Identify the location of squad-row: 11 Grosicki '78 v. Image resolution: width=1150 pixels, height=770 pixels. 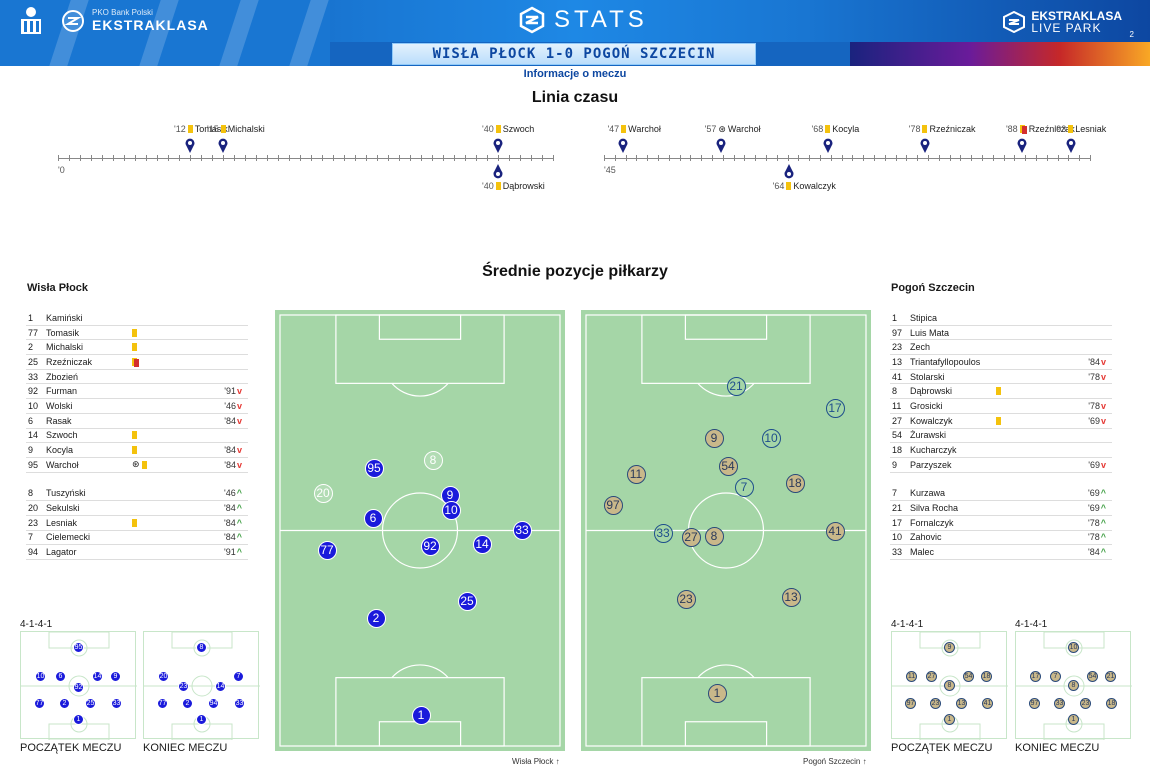
(1001, 406).